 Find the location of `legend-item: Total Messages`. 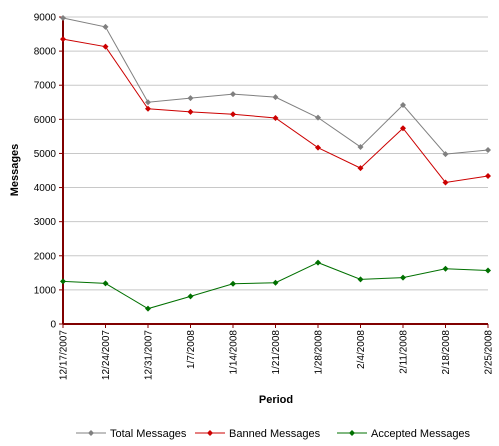

legend-item: Total Messages is located at coordinates (131, 434).